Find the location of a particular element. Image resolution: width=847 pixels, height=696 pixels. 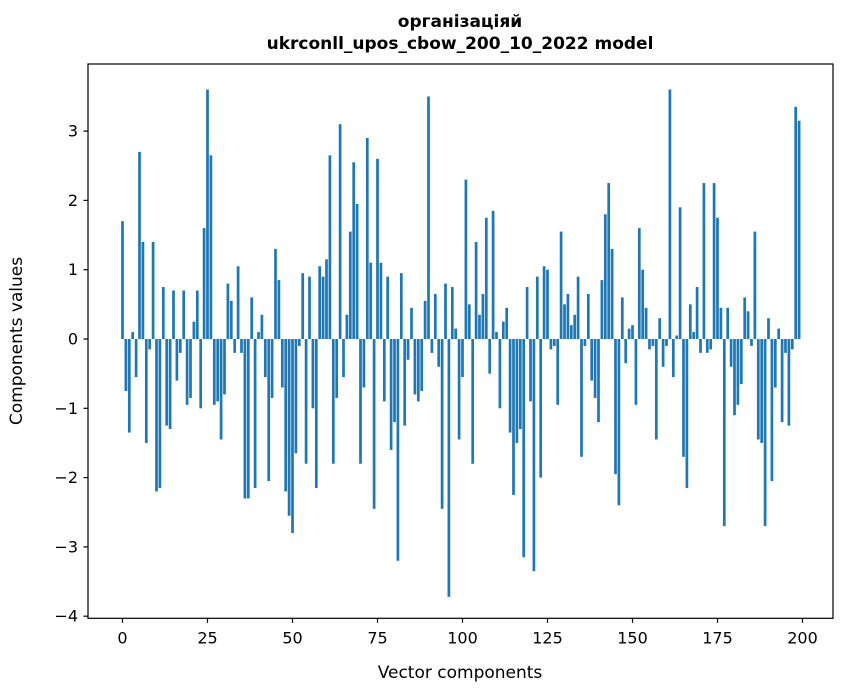

y-tick-label--4: −4 is located at coordinates (66, 616).